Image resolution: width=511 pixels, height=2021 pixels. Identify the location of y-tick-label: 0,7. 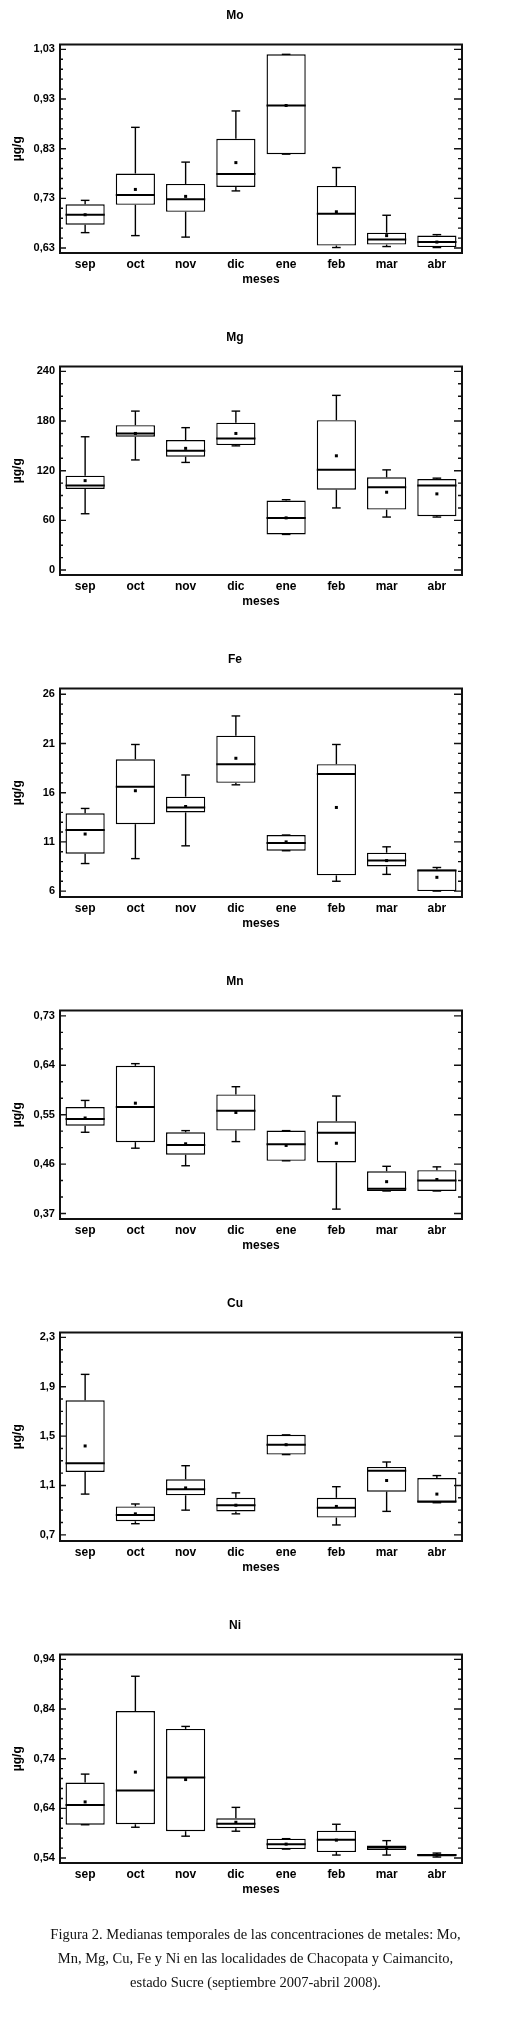
(47, 1533).